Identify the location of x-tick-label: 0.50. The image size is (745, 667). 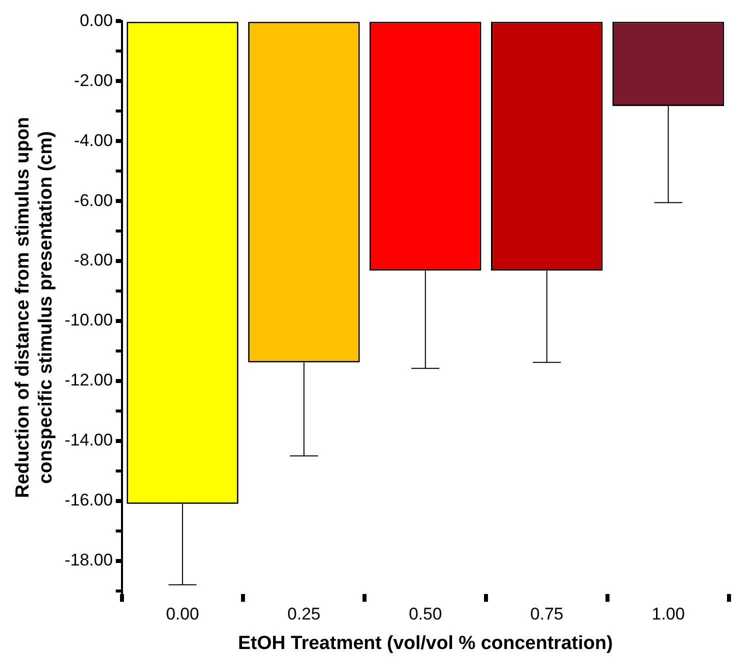
(425, 614).